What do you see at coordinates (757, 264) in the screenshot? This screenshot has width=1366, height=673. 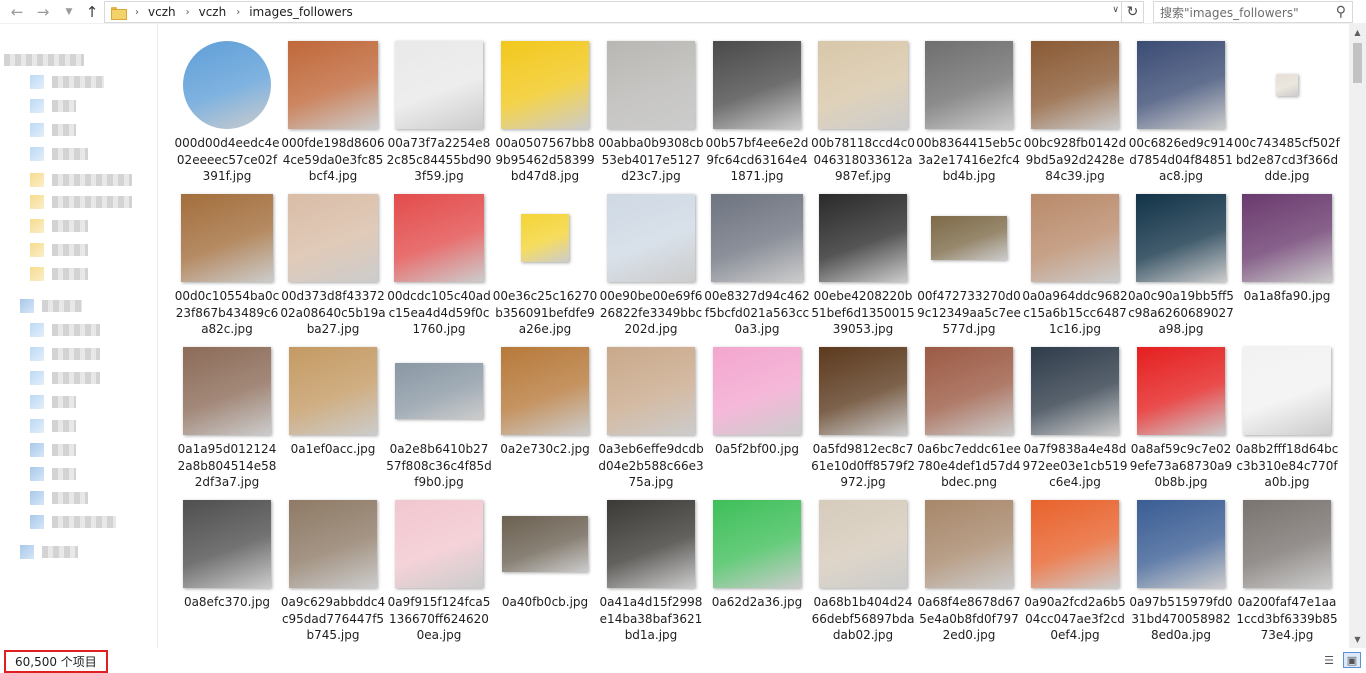 I see `file-tile: 00e8327d94c462f5bcfd021a563cc0a3.jpg` at bounding box center [757, 264].